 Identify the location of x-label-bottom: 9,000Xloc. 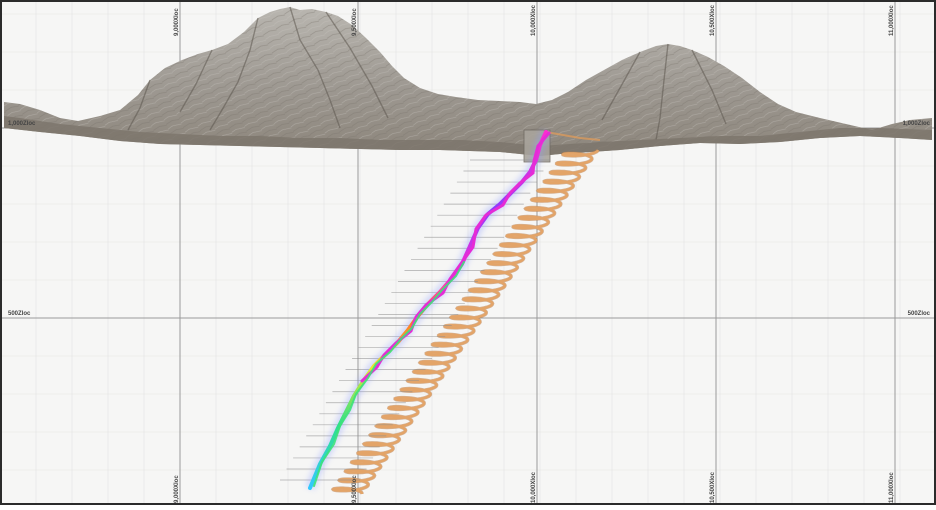
(177, 489).